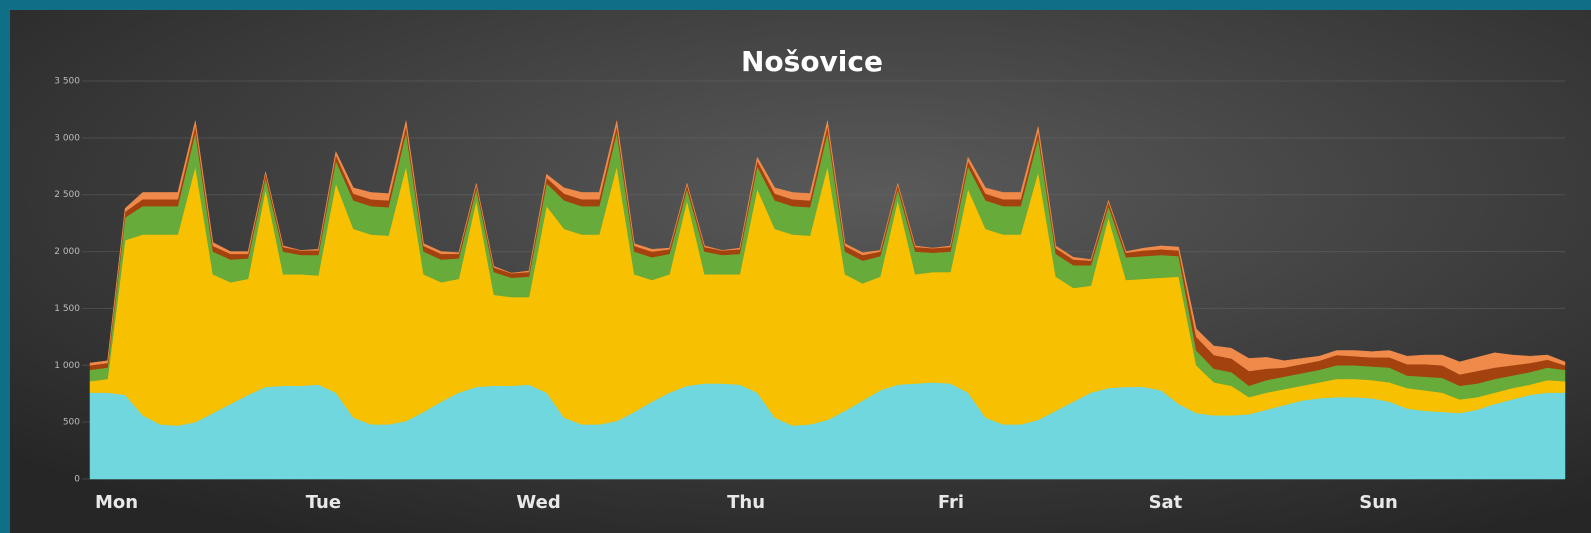  What do you see at coordinates (538, 502) in the screenshot?
I see `x-tick-label: Wed` at bounding box center [538, 502].